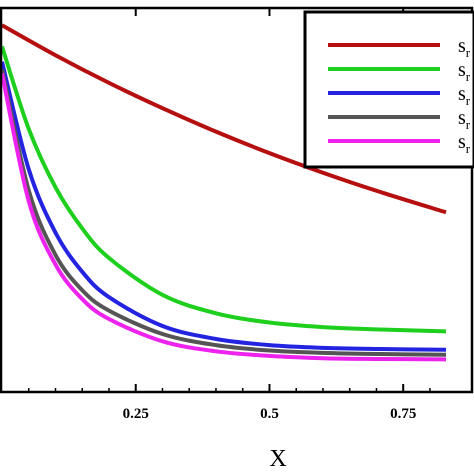  I want to click on legend-entry-5: sr, so click(464, 143).